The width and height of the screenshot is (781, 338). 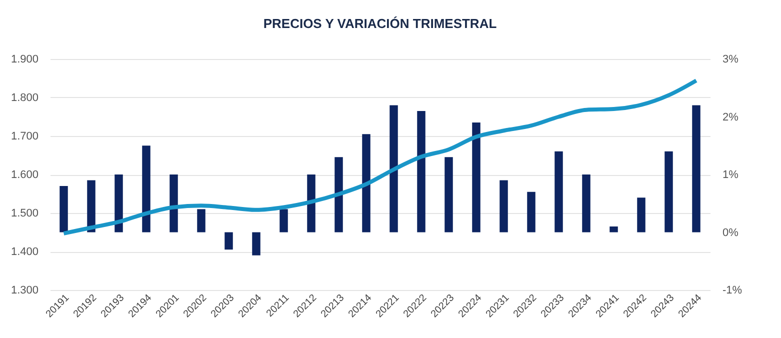 I want to click on chart-title: PRECIOS Y VARIACIÓN TRIMESTRAL, so click(x=380, y=23).